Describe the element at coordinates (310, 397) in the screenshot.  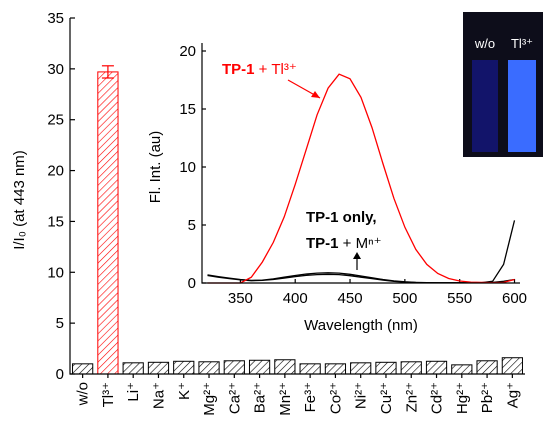
I see `x-tick-label: Fe³⁺` at that location.